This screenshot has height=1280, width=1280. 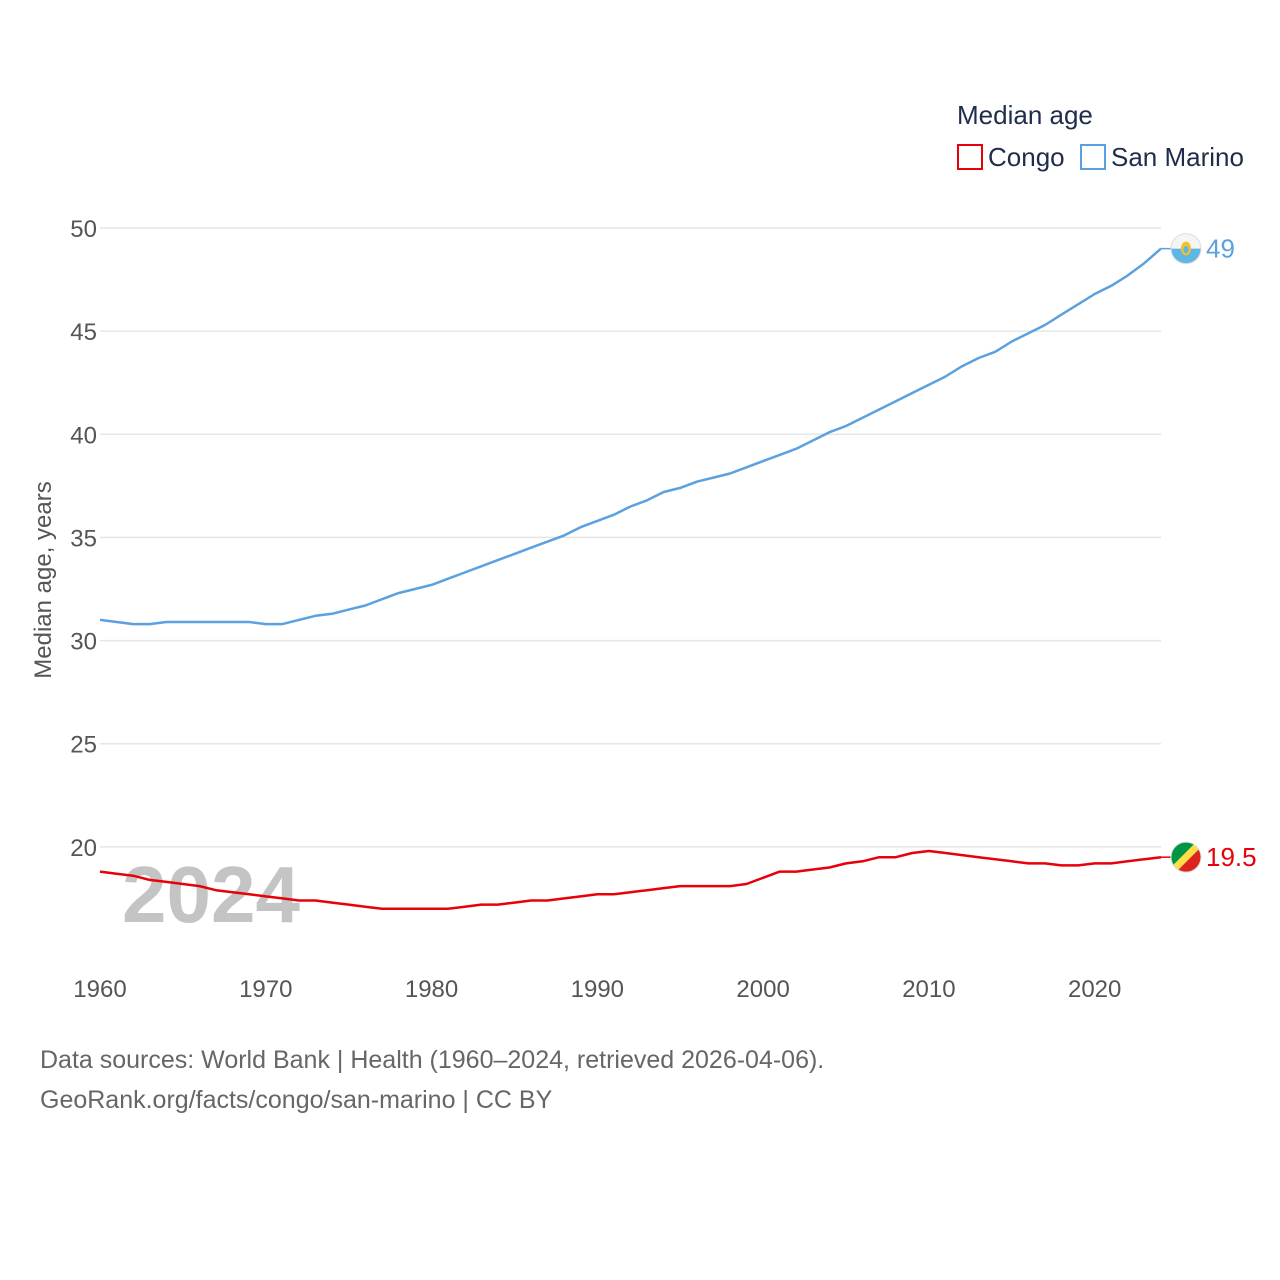 I want to click on legend-swatch-san-marino, so click(x=1093, y=157).